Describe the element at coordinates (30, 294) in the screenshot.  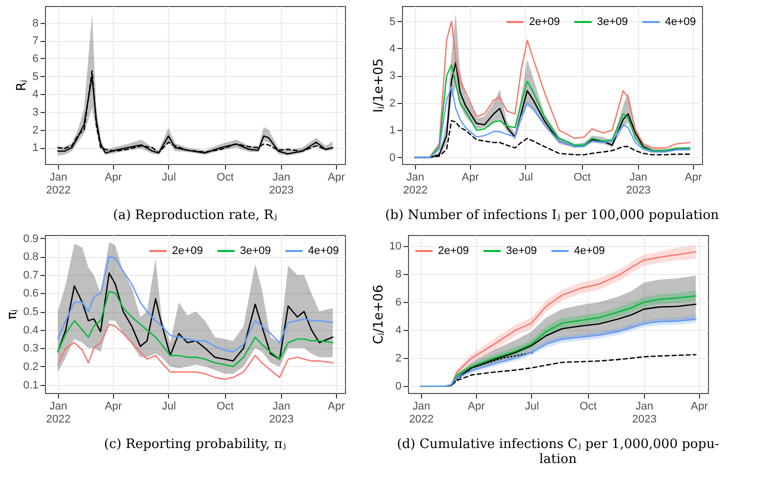
I see `y-tick-label: 0.6` at that location.